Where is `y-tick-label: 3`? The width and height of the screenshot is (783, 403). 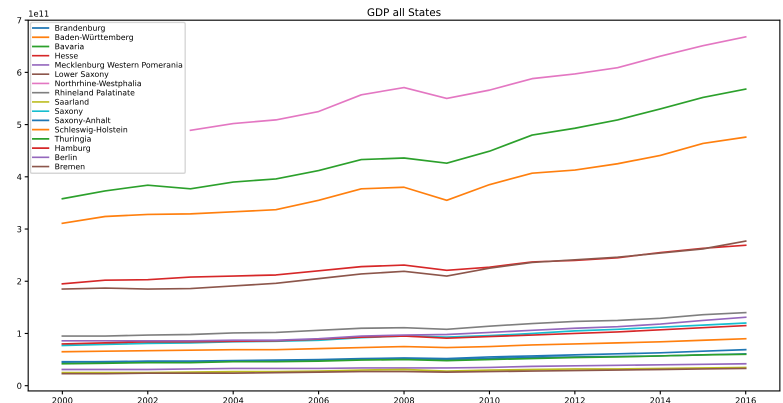
y-tick-label: 3 is located at coordinates (19, 229).